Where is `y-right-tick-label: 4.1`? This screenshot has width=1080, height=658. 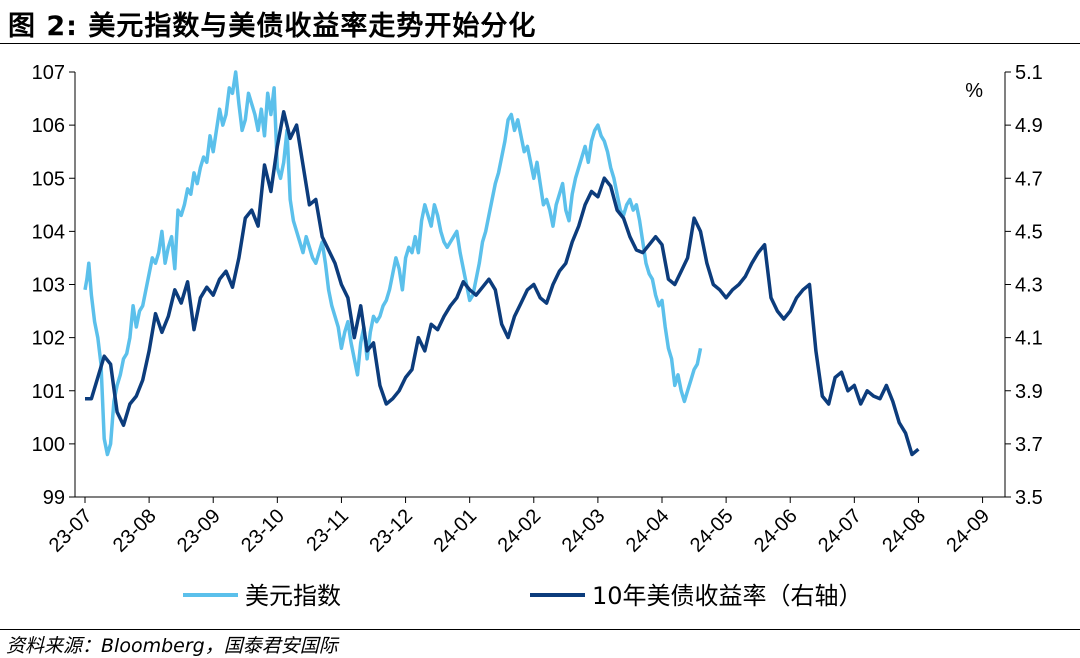 y-right-tick-label: 4.1 is located at coordinates (1029, 339).